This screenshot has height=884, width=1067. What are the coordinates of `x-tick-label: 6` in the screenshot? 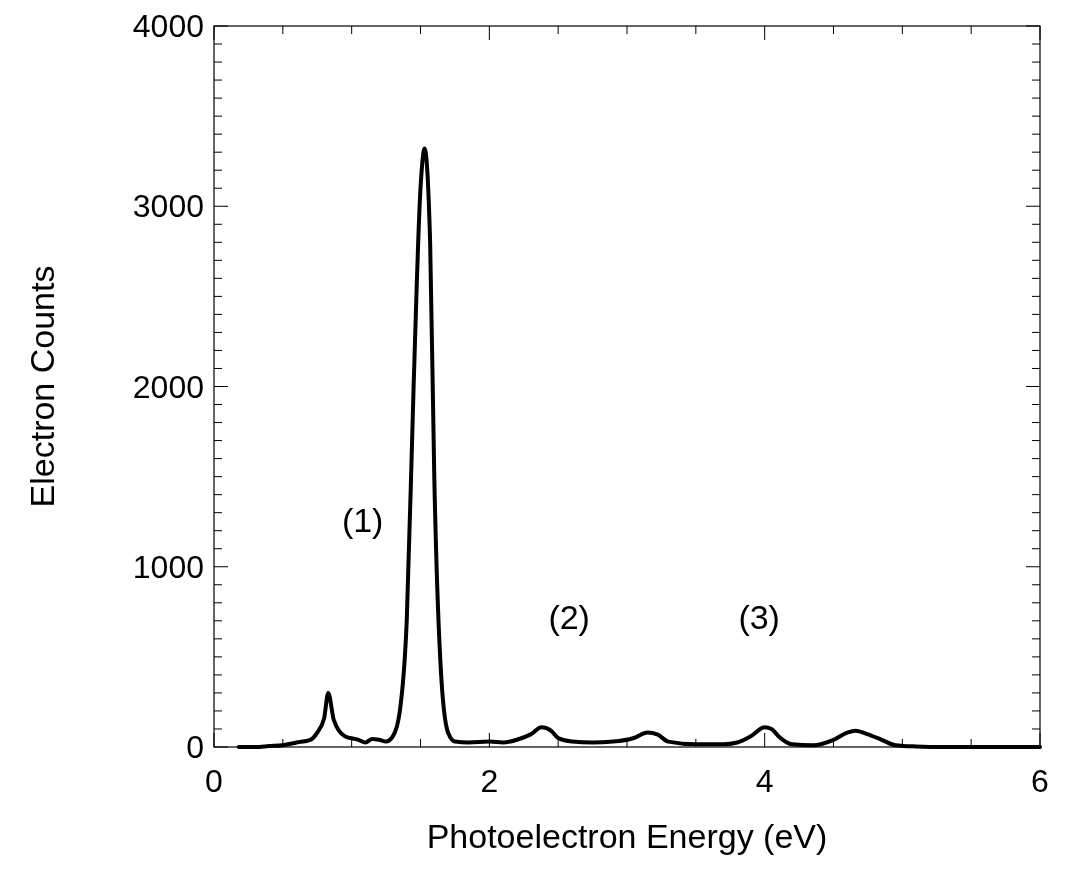 It's located at (1040, 781).